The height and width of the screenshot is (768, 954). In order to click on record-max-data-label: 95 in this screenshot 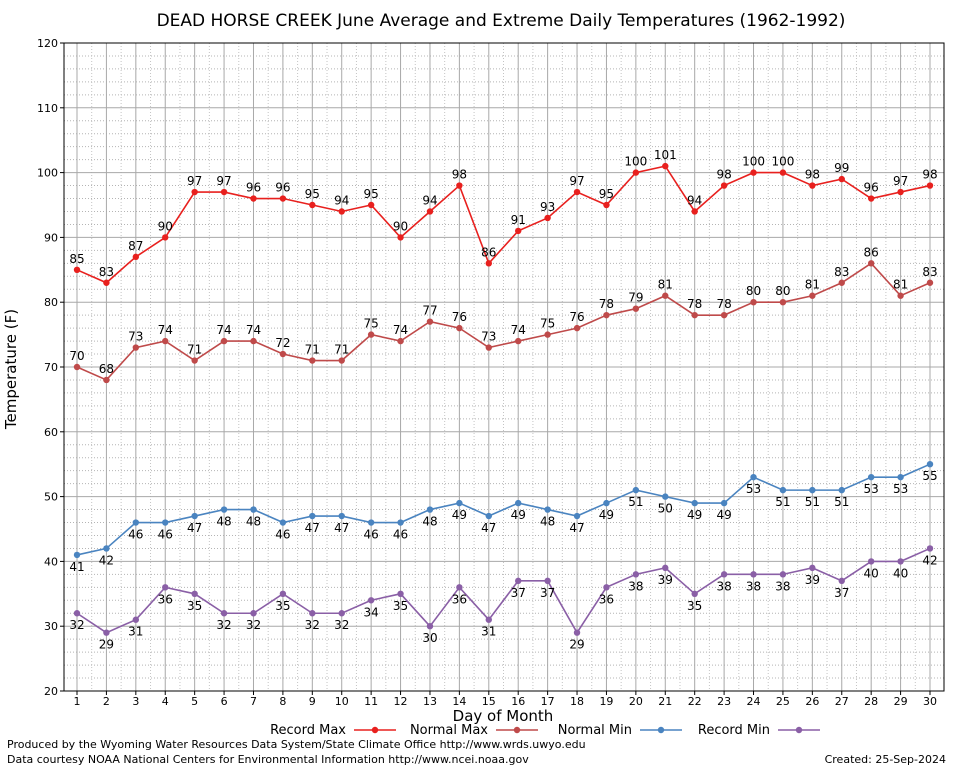, I will do `click(312, 194)`.